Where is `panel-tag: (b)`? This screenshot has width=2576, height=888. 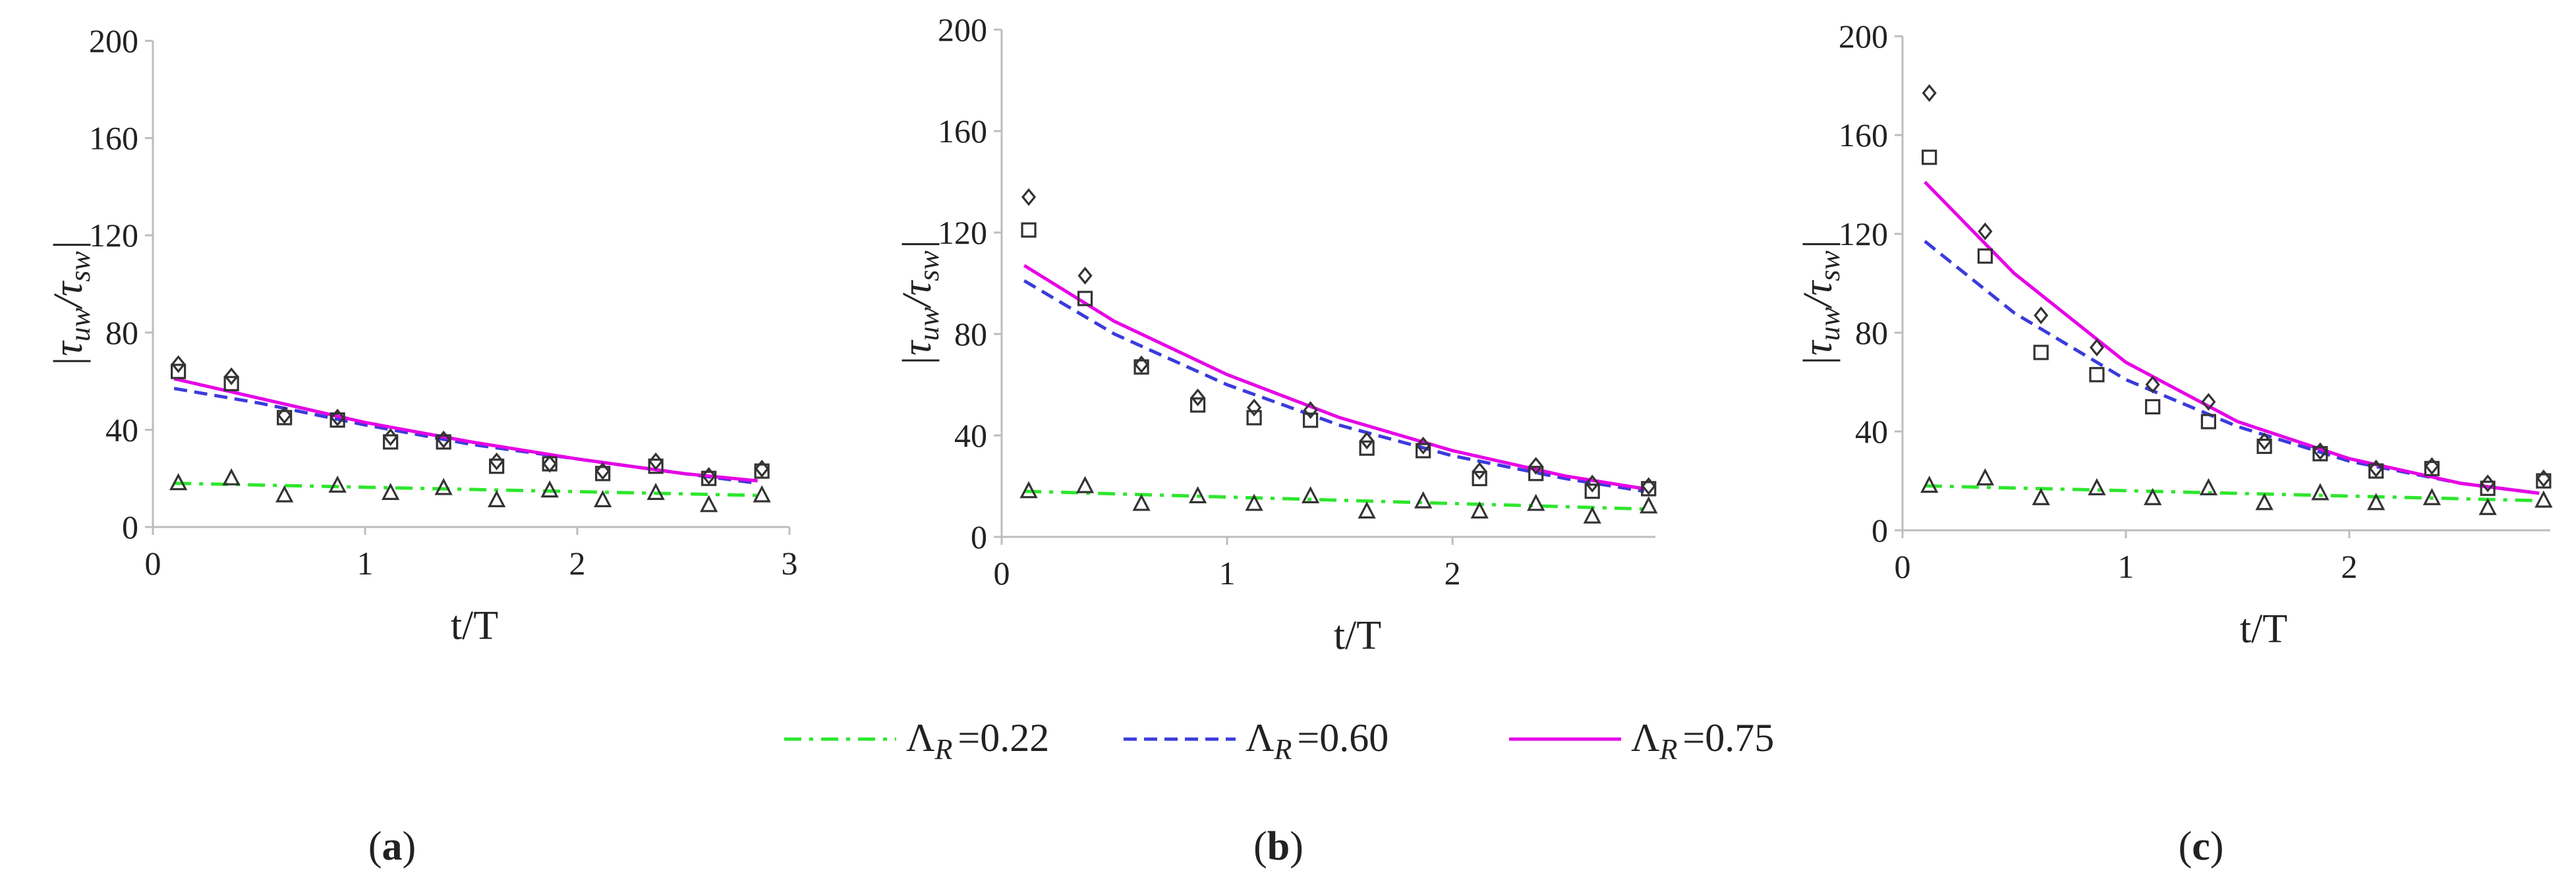
panel-tag: (b) is located at coordinates (1278, 846).